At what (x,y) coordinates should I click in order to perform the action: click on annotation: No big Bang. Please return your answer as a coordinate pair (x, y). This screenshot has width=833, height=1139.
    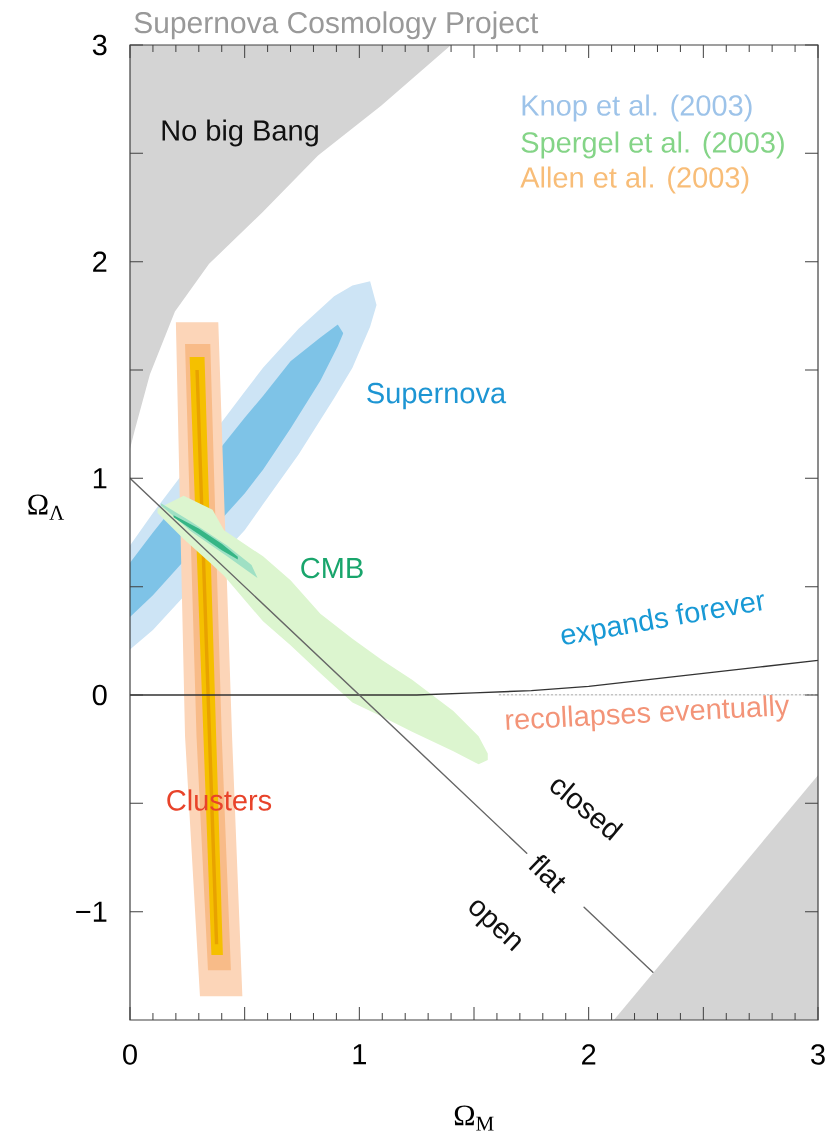
    Looking at the image, I should click on (240, 133).